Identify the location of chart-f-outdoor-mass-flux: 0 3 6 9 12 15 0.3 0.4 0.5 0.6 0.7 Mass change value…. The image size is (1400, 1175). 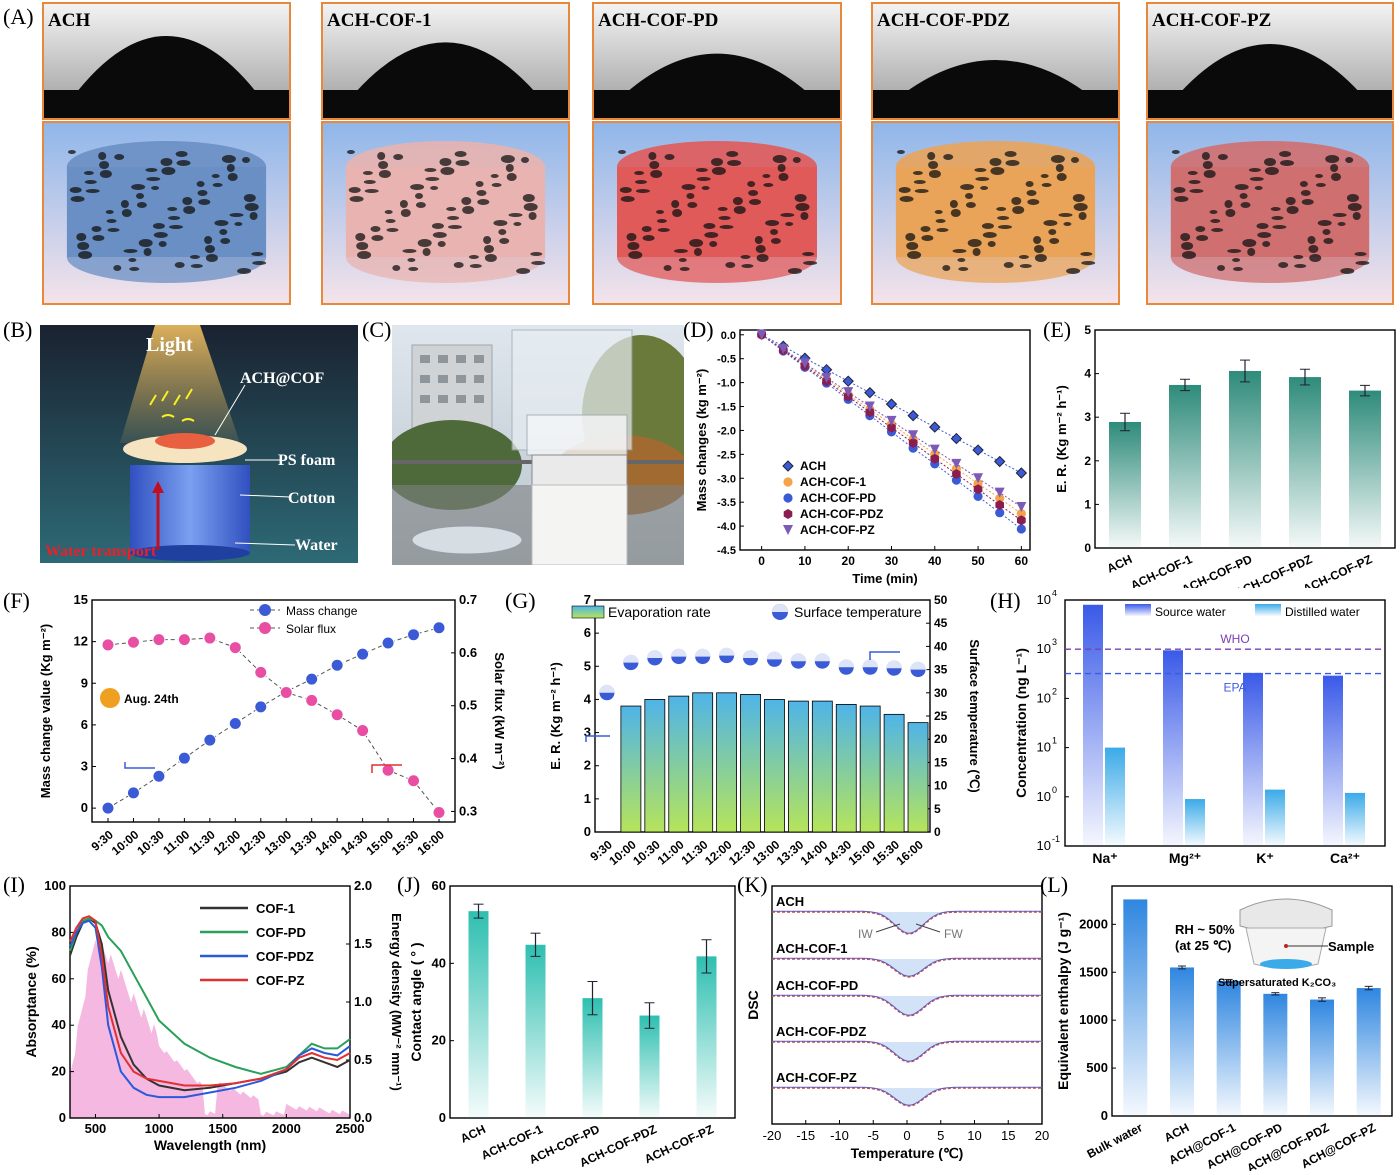
(272, 725).